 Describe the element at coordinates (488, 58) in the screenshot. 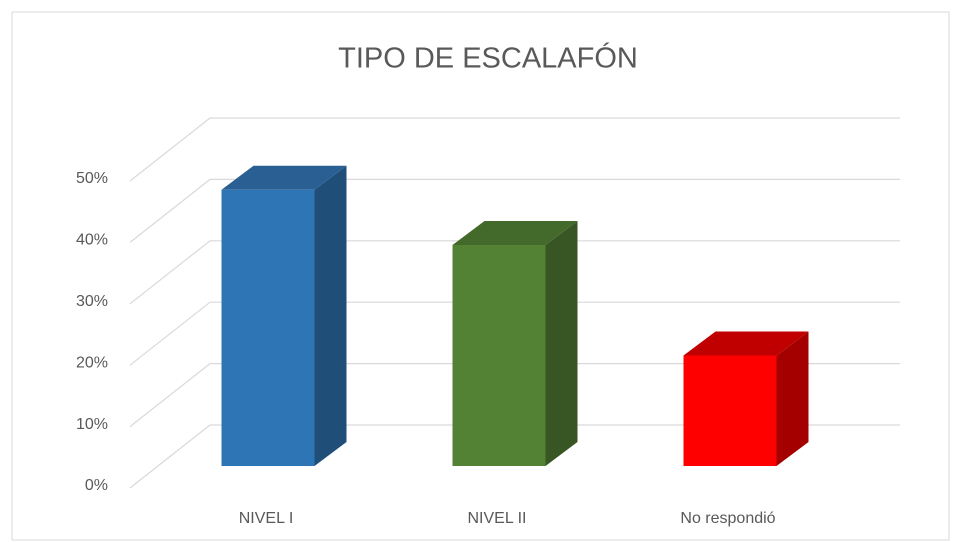

I see `chart-title: TIPO DE ESCALAFÓN` at that location.